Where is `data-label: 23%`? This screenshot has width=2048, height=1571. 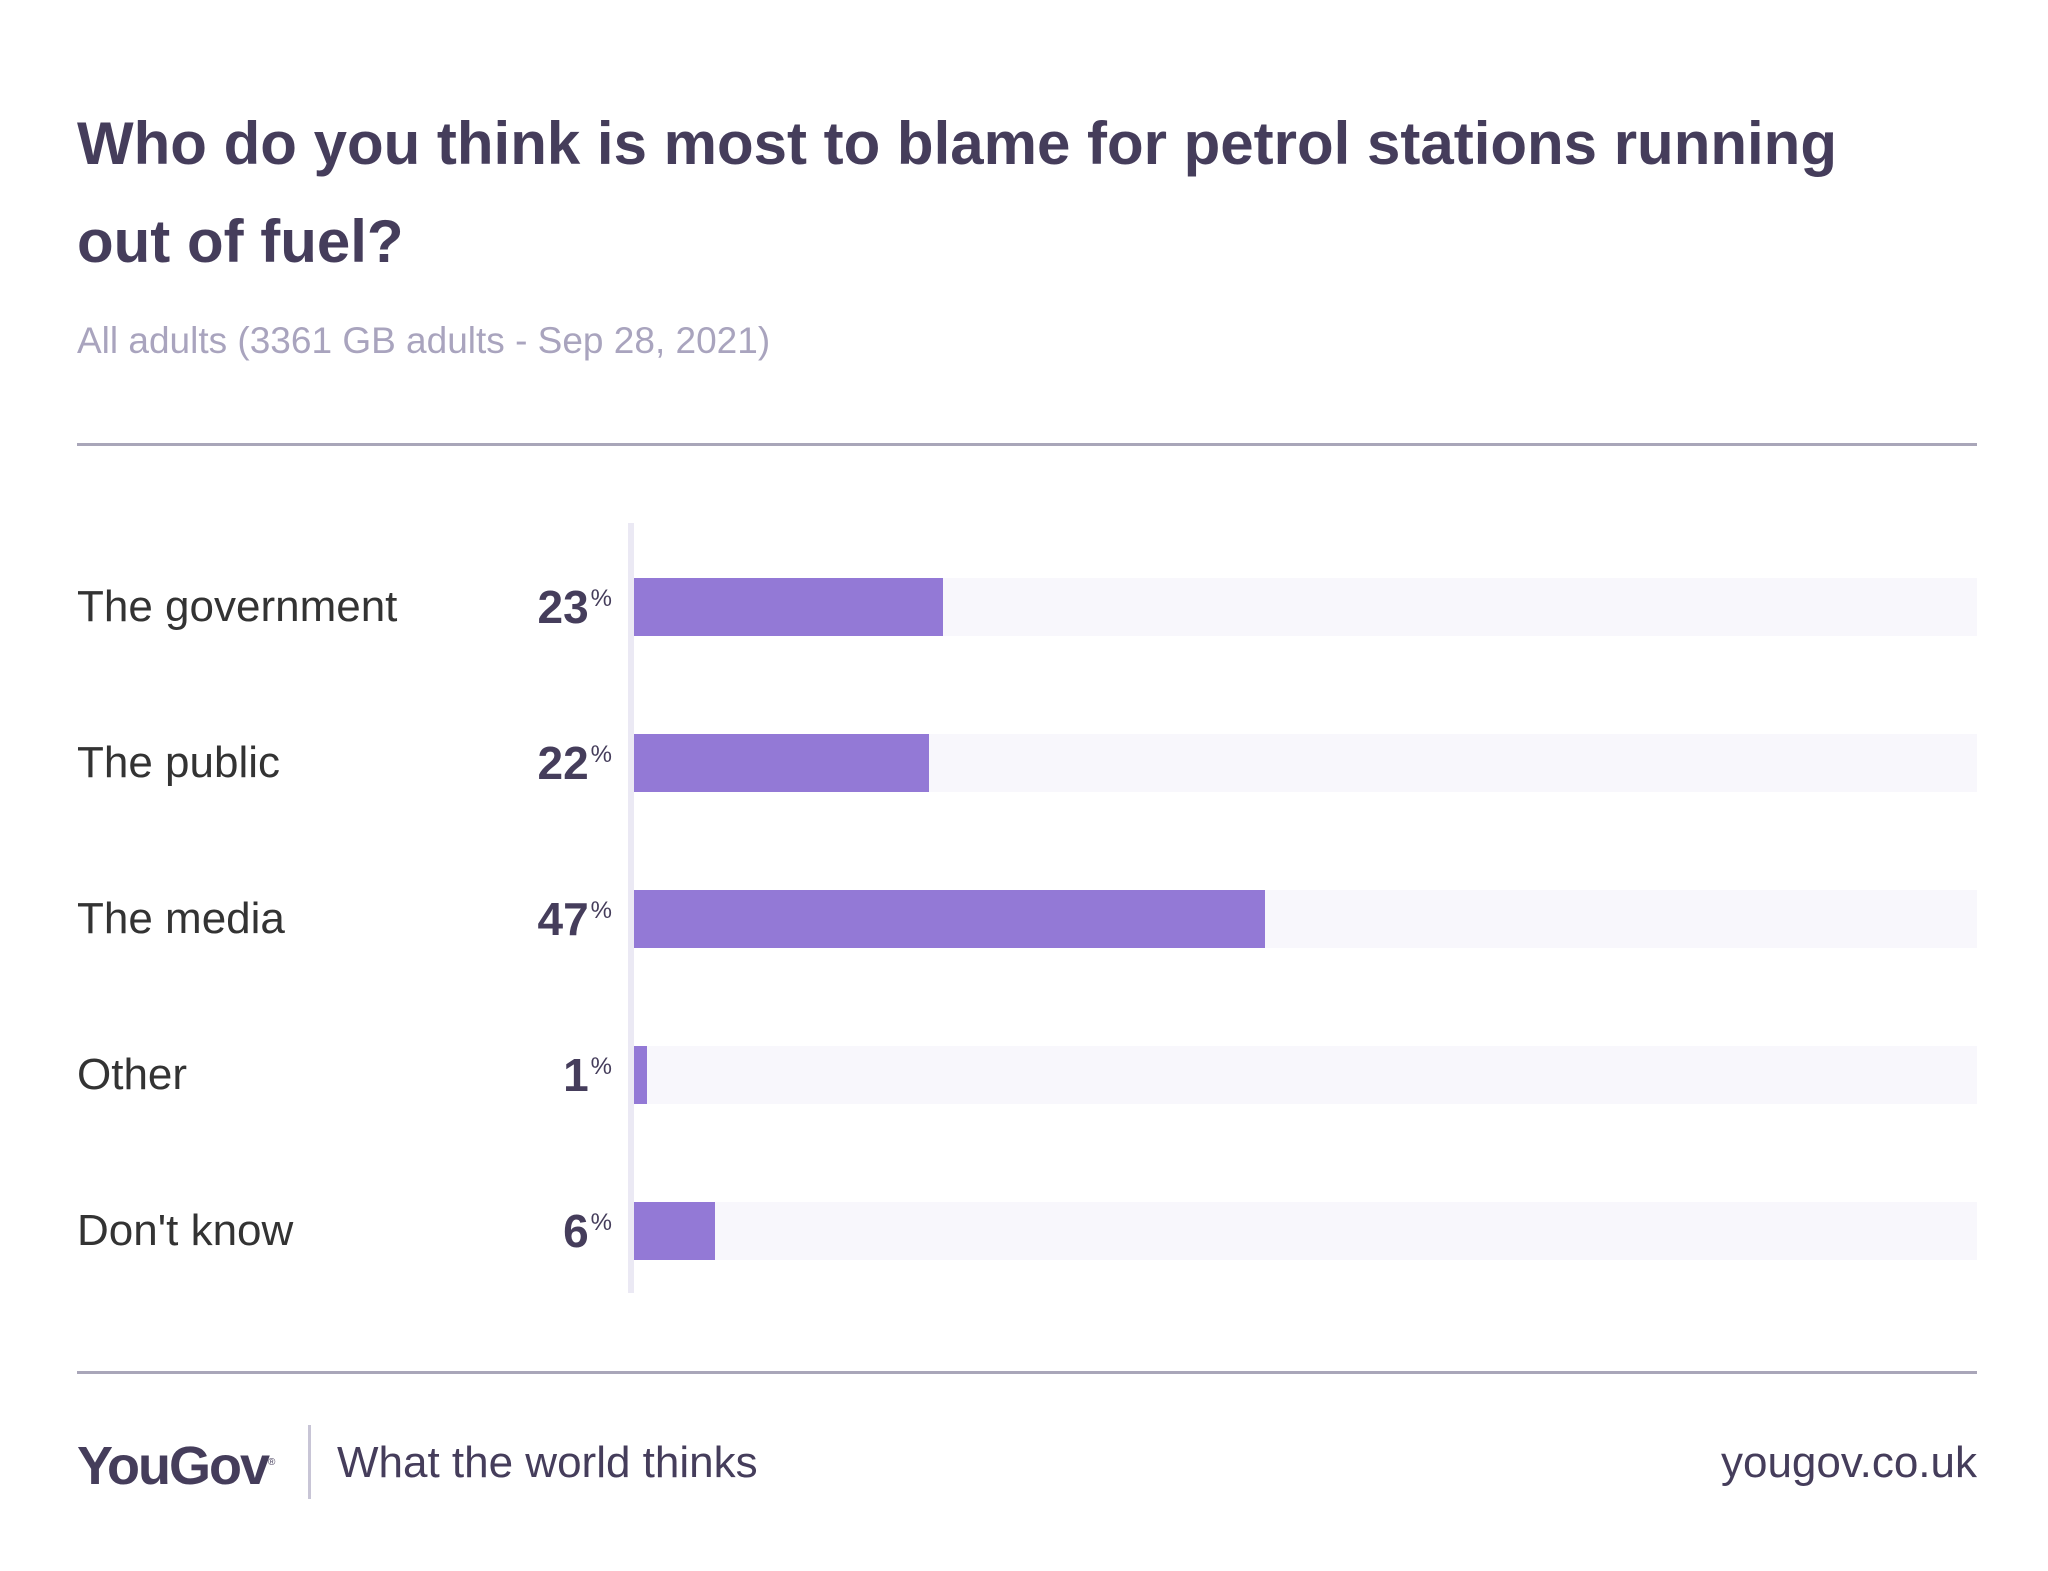
data-label: 23% is located at coordinates (574, 607).